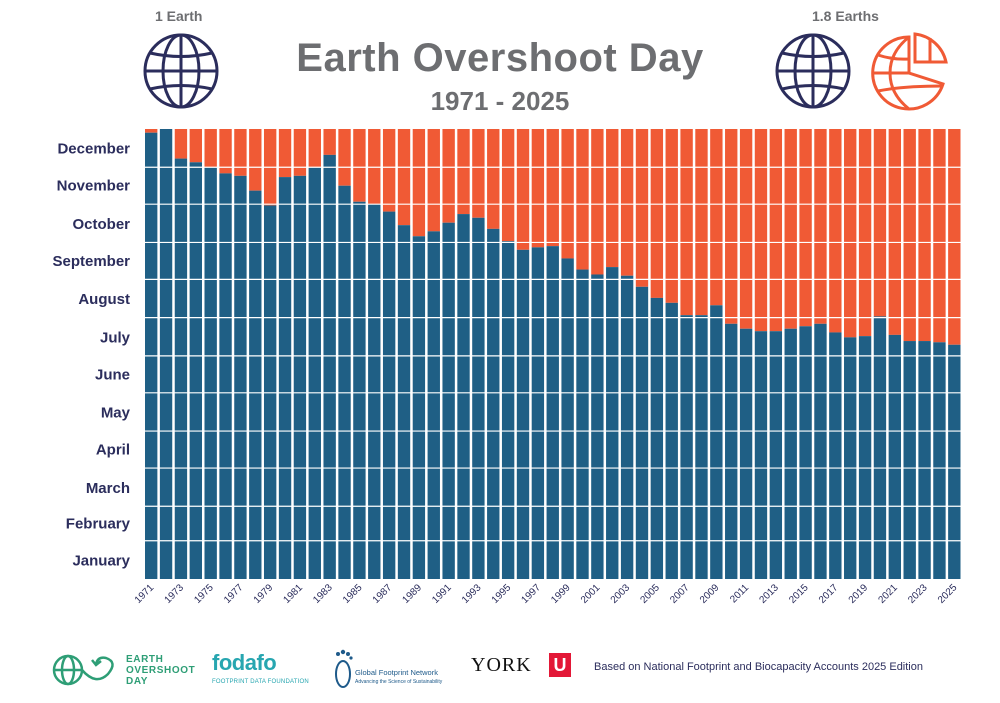  I want to click on bar-2016, so click(820, 451).